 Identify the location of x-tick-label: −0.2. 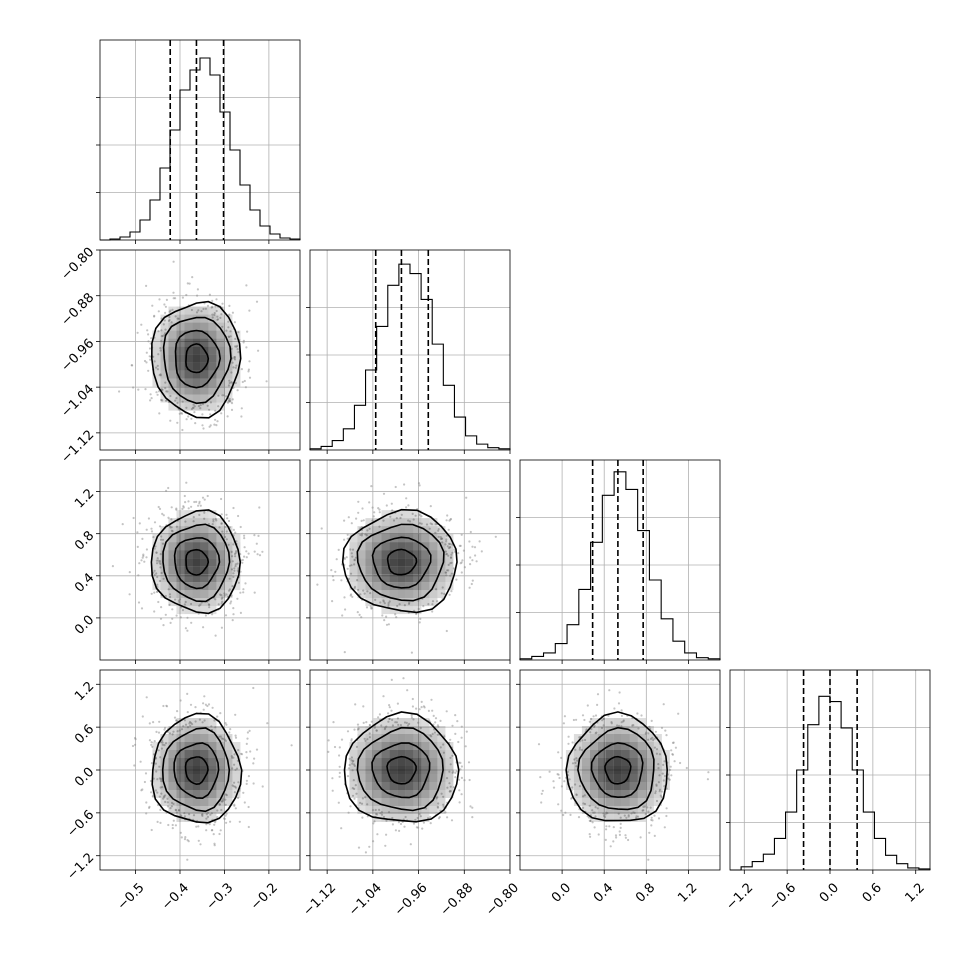
(264, 896).